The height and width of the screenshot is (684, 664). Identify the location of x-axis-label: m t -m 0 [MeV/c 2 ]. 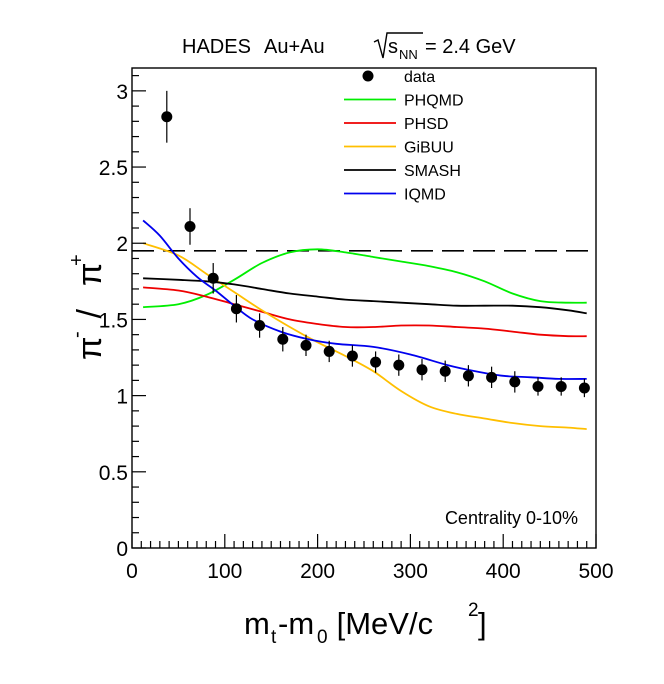
(365, 624).